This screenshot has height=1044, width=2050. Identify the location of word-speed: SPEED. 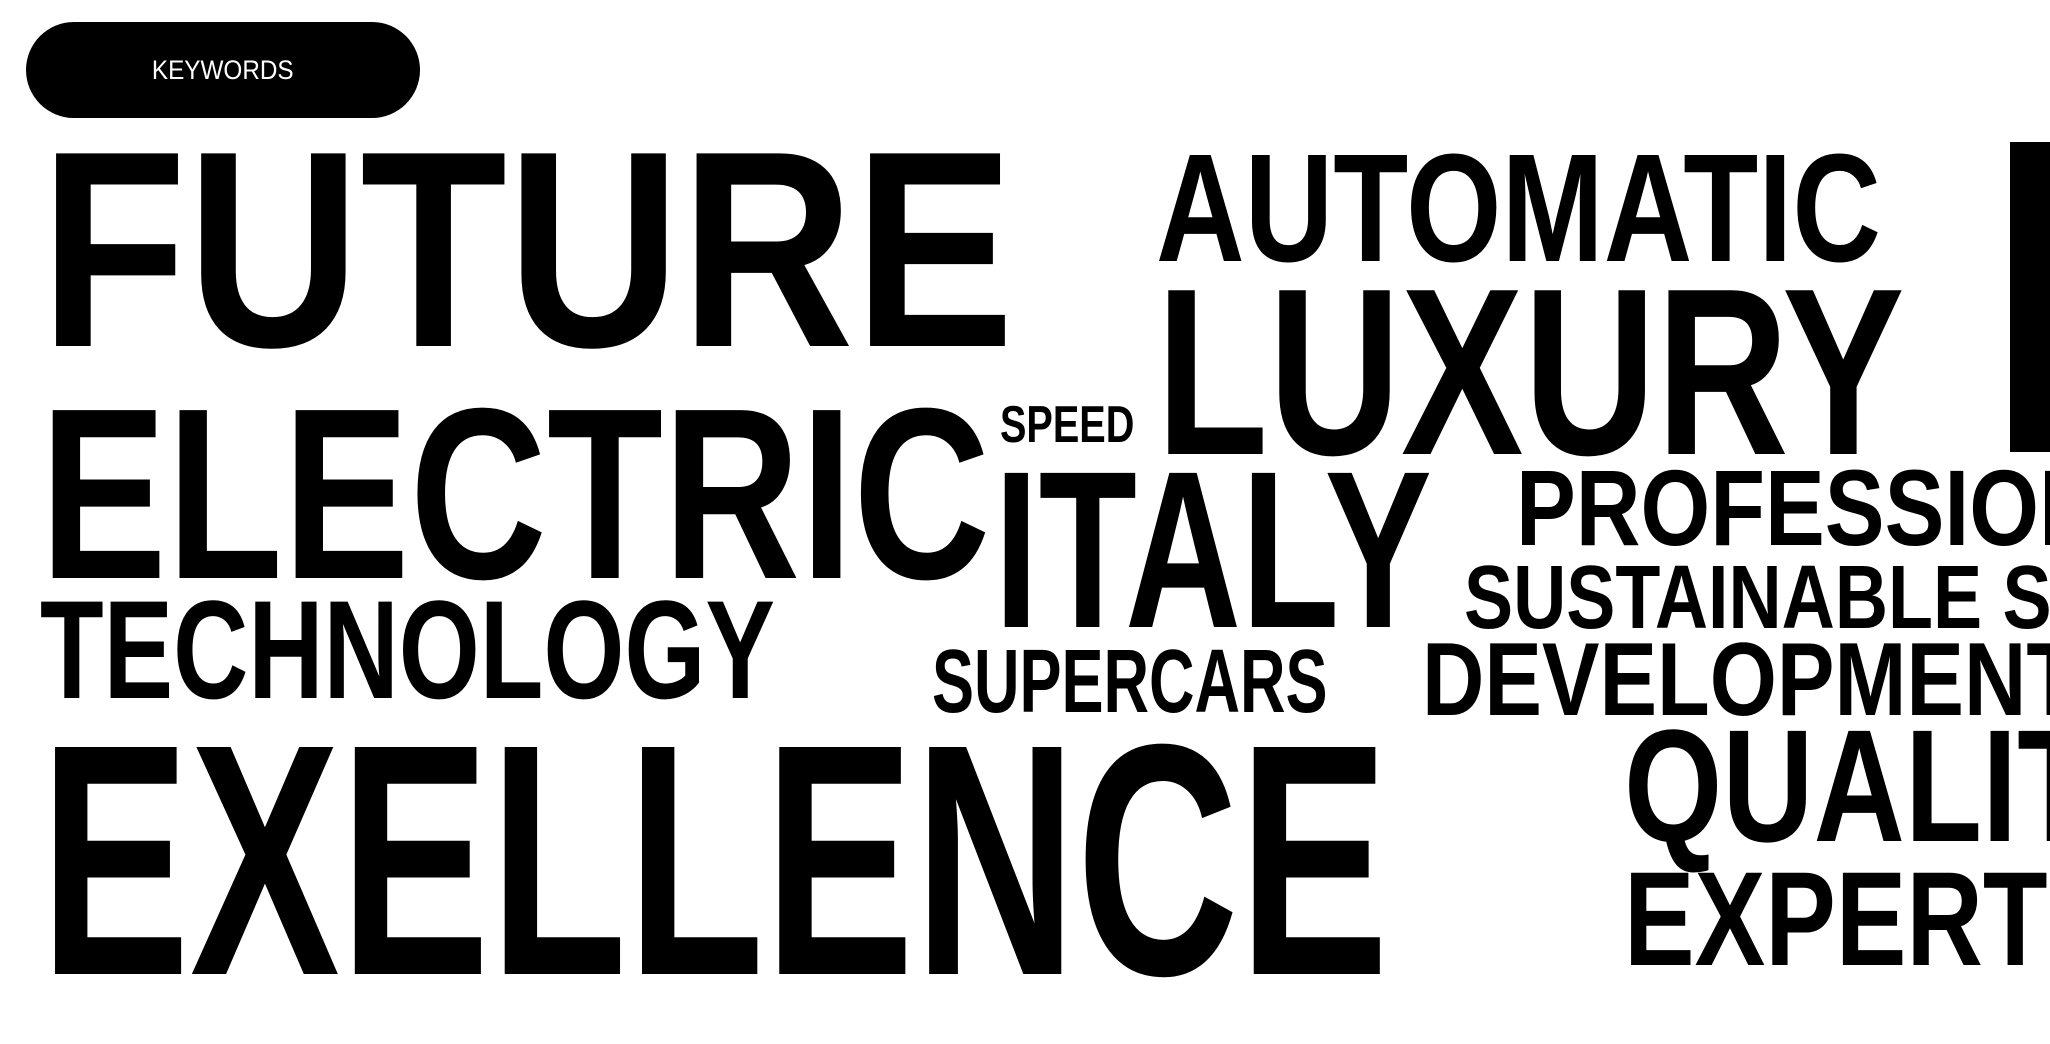
(1067, 425).